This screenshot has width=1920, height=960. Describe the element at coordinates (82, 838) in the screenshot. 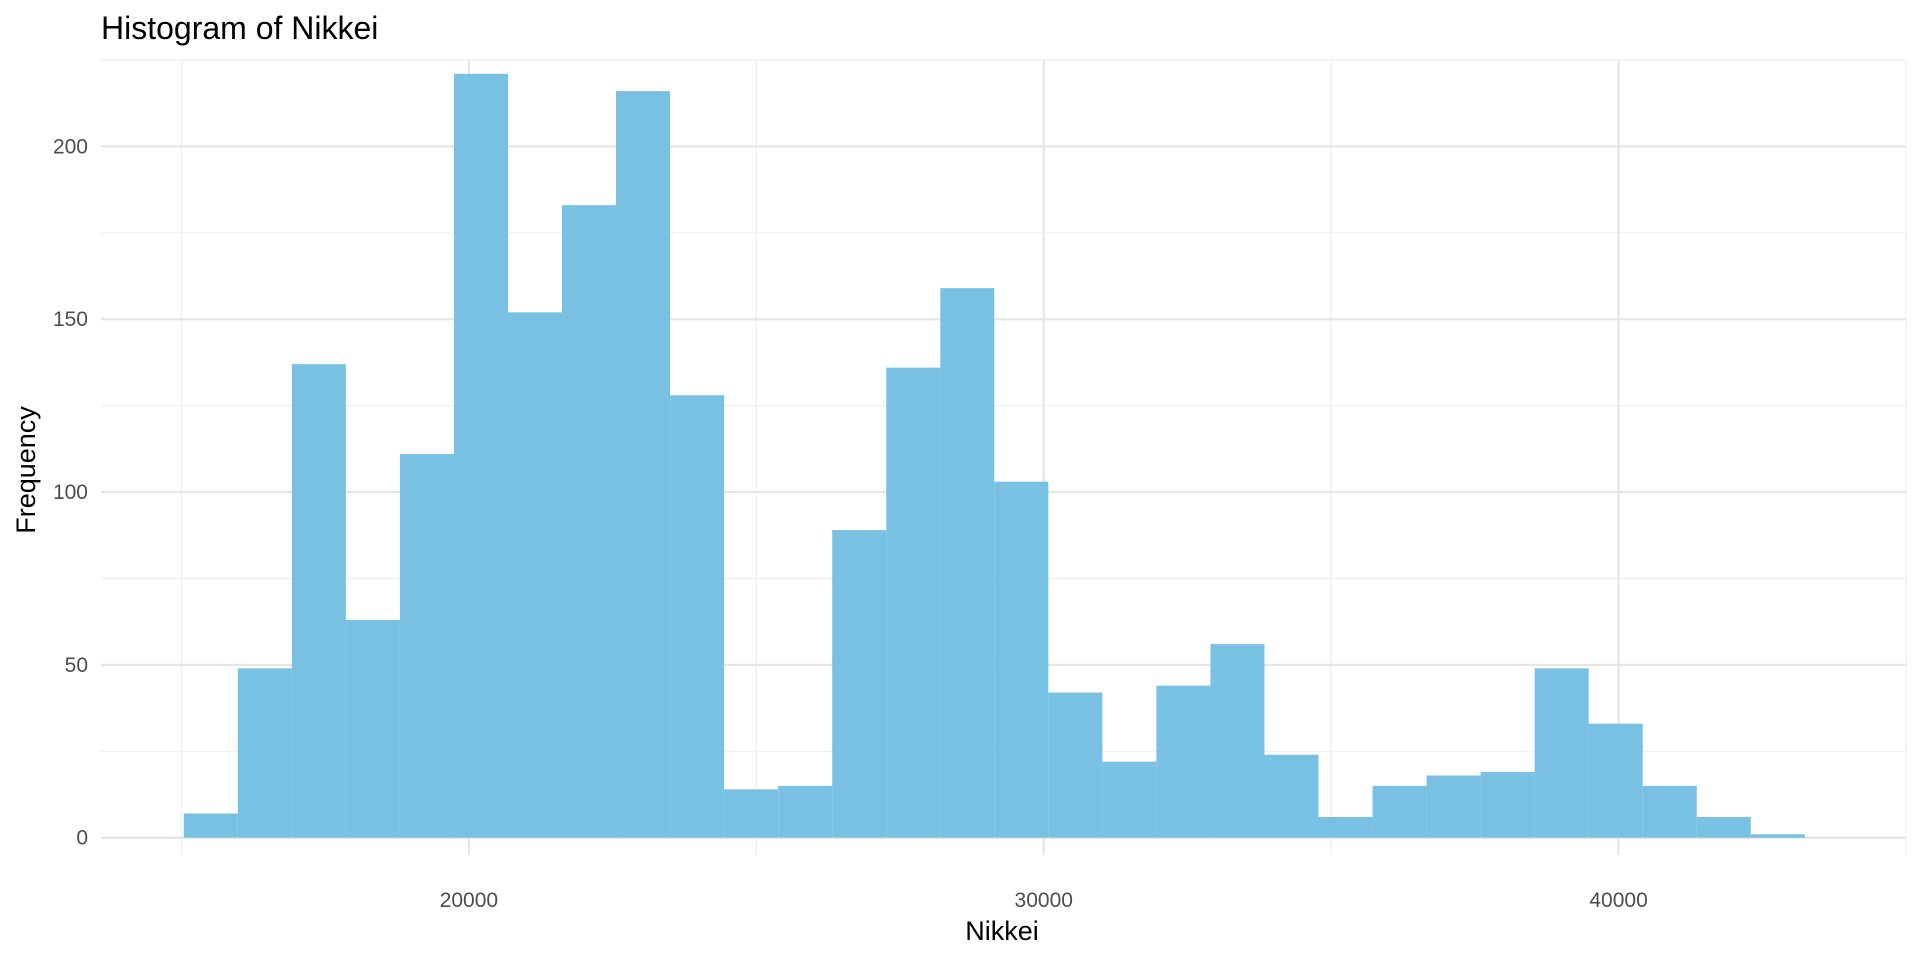

I see `y-tick-label: 0` at that location.